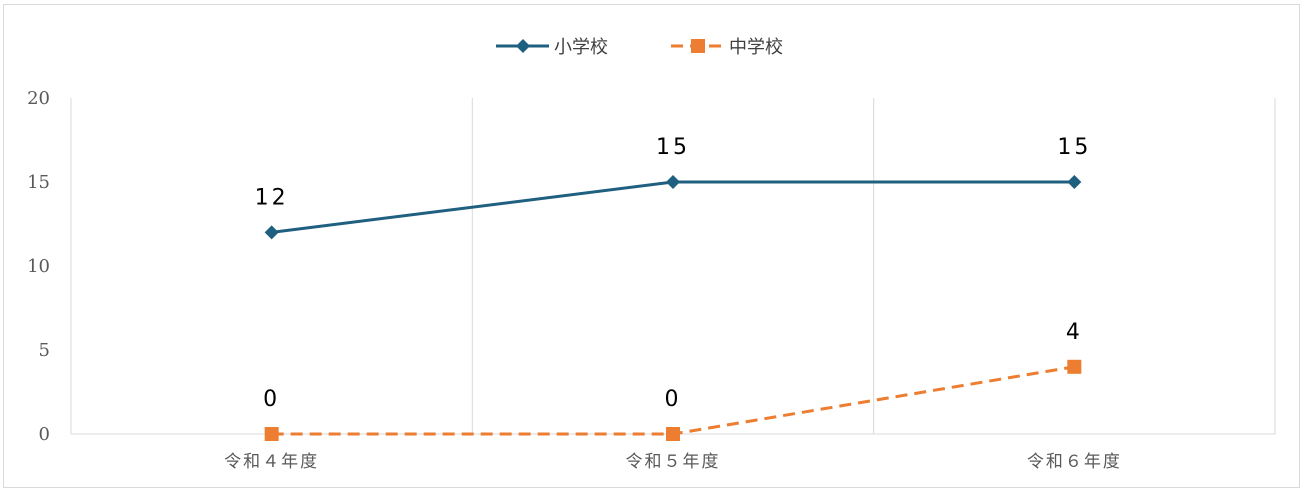 The width and height of the screenshot is (1306, 497). What do you see at coordinates (1074, 462) in the screenshot?
I see `x-category-label: 令和６年度` at bounding box center [1074, 462].